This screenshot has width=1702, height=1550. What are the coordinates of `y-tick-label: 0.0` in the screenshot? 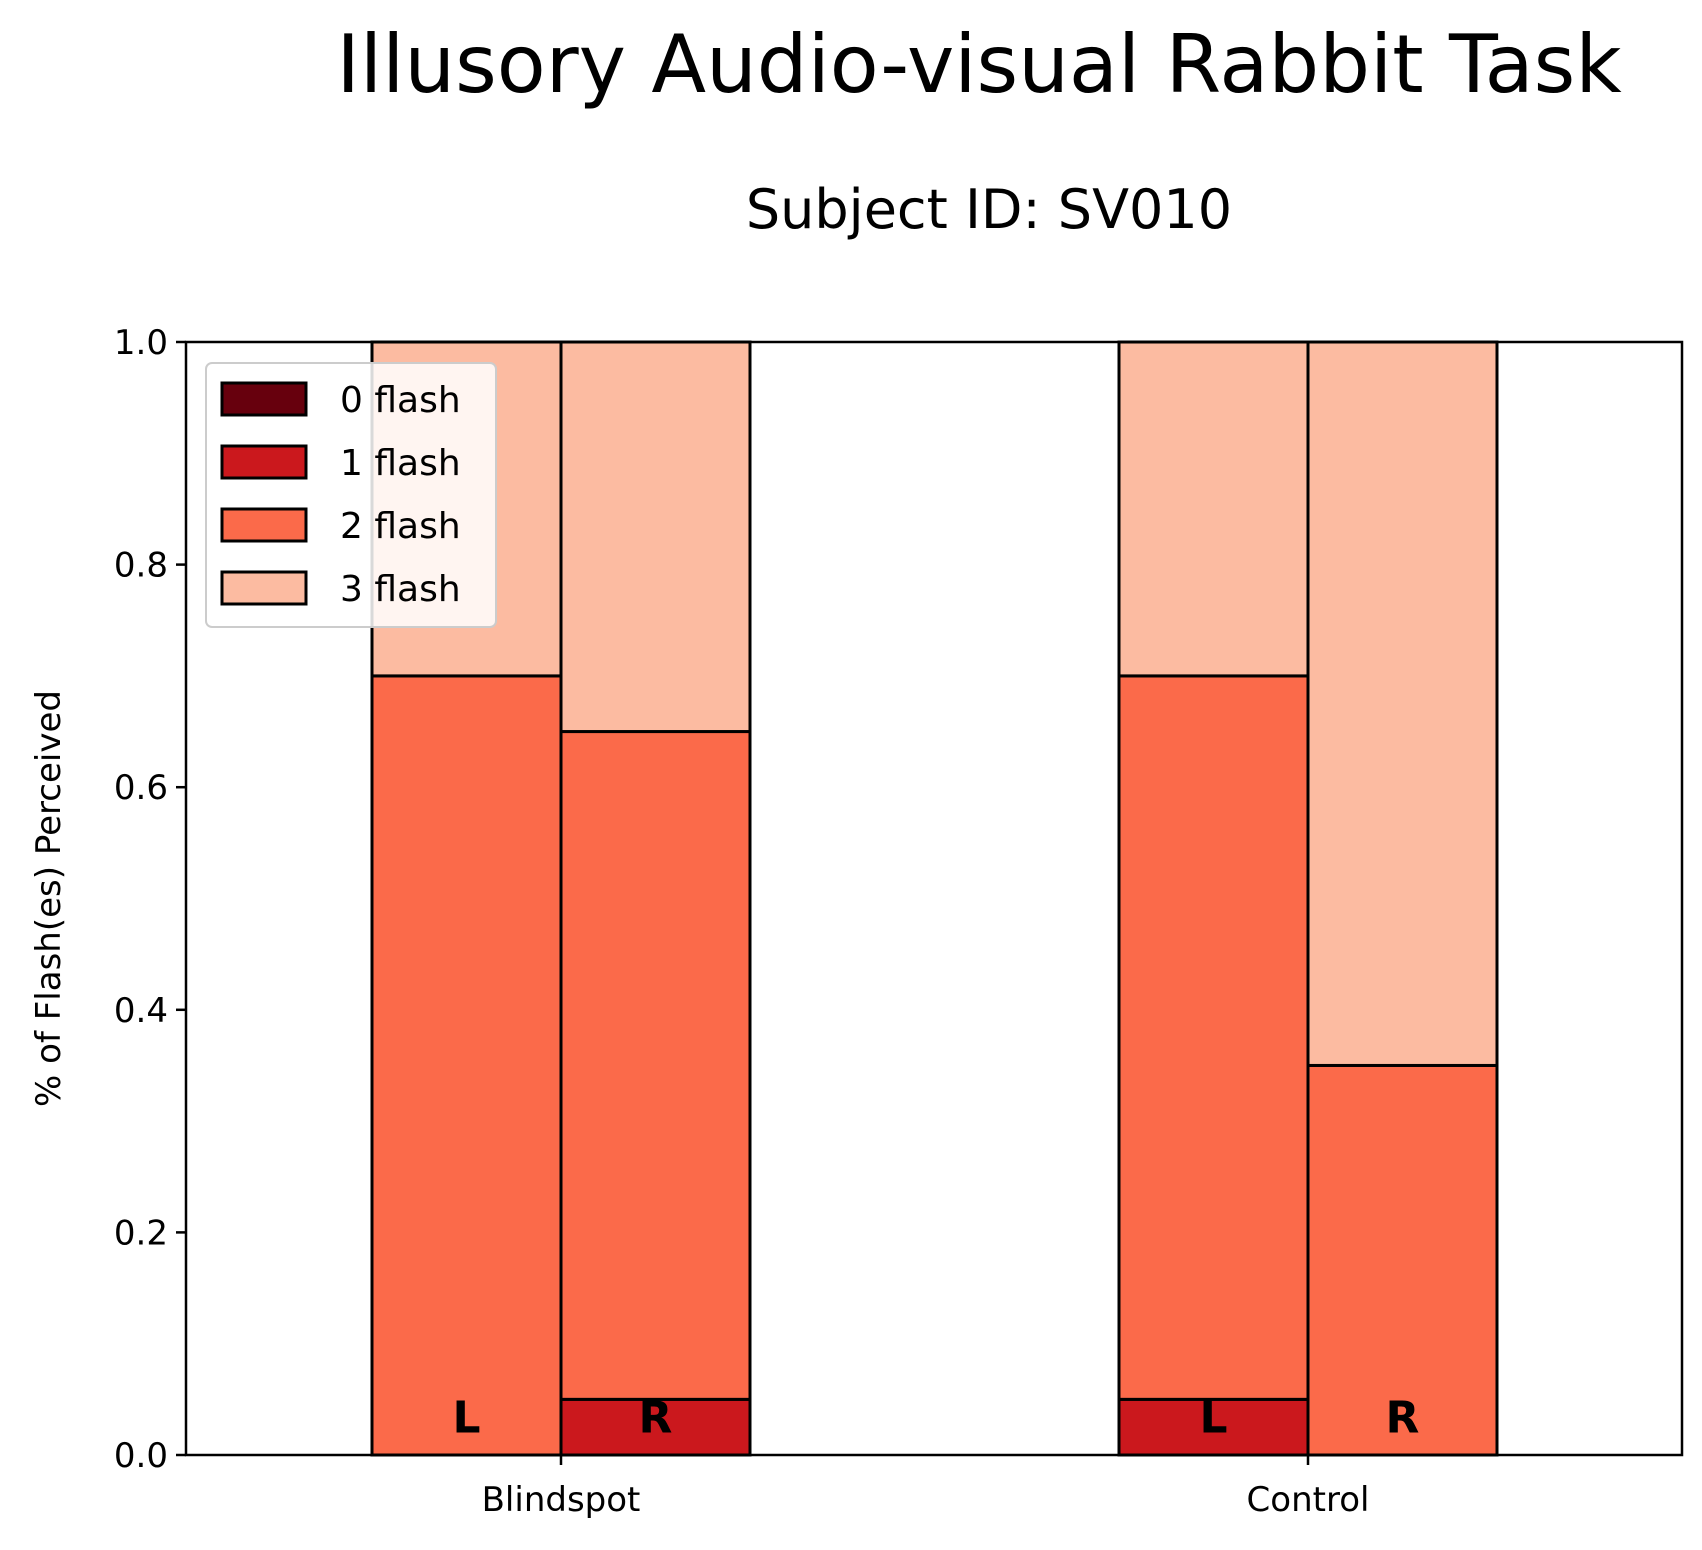 It's located at (141, 1456).